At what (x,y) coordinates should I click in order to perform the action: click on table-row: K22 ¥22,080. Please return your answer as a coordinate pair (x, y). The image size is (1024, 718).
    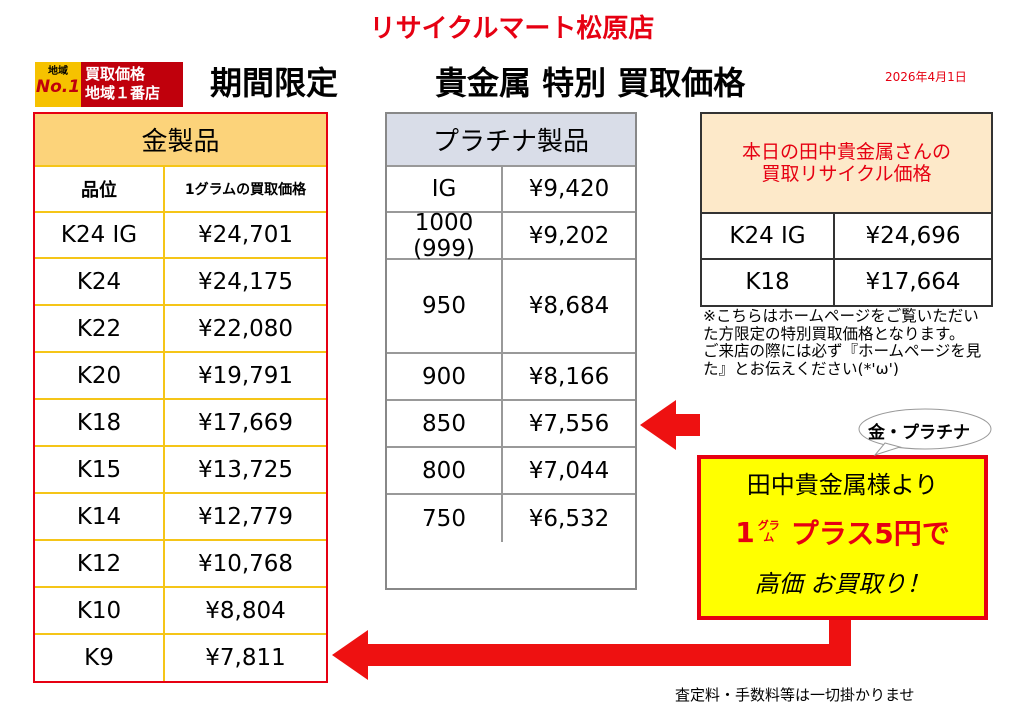
    Looking at the image, I should click on (180, 330).